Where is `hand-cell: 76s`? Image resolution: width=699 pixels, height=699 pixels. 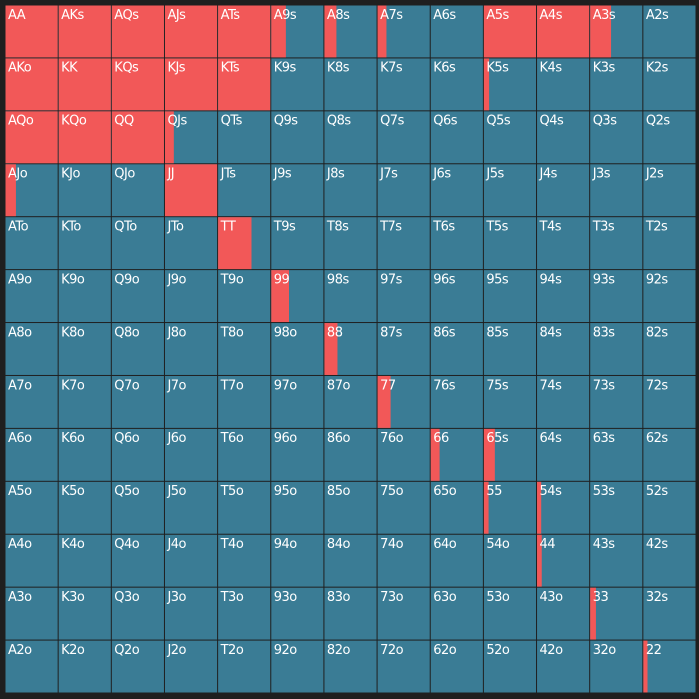 hand-cell: 76s is located at coordinates (456, 401).